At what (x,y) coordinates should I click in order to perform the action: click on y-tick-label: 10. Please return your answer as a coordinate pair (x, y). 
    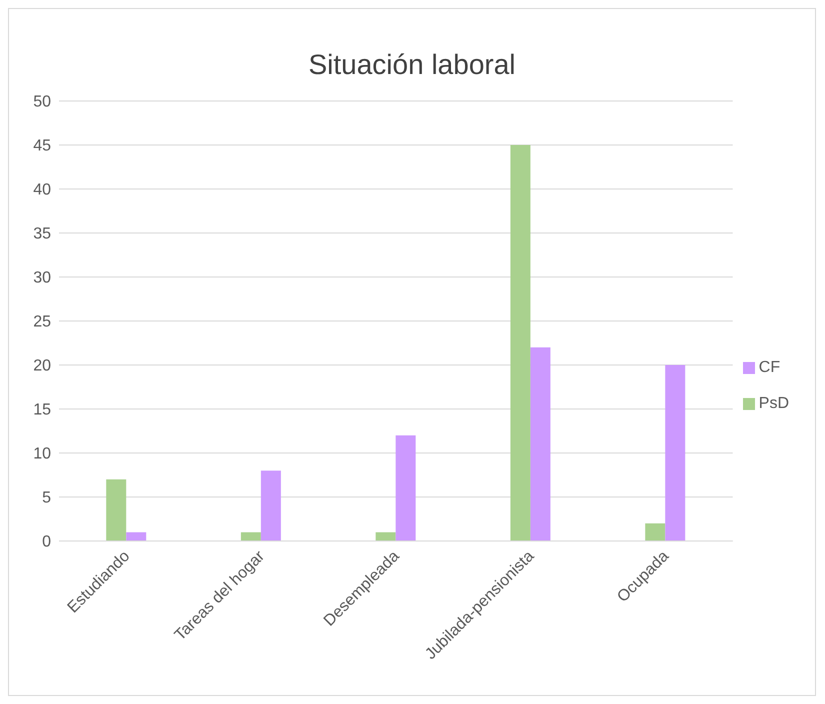
    Looking at the image, I should click on (42, 454).